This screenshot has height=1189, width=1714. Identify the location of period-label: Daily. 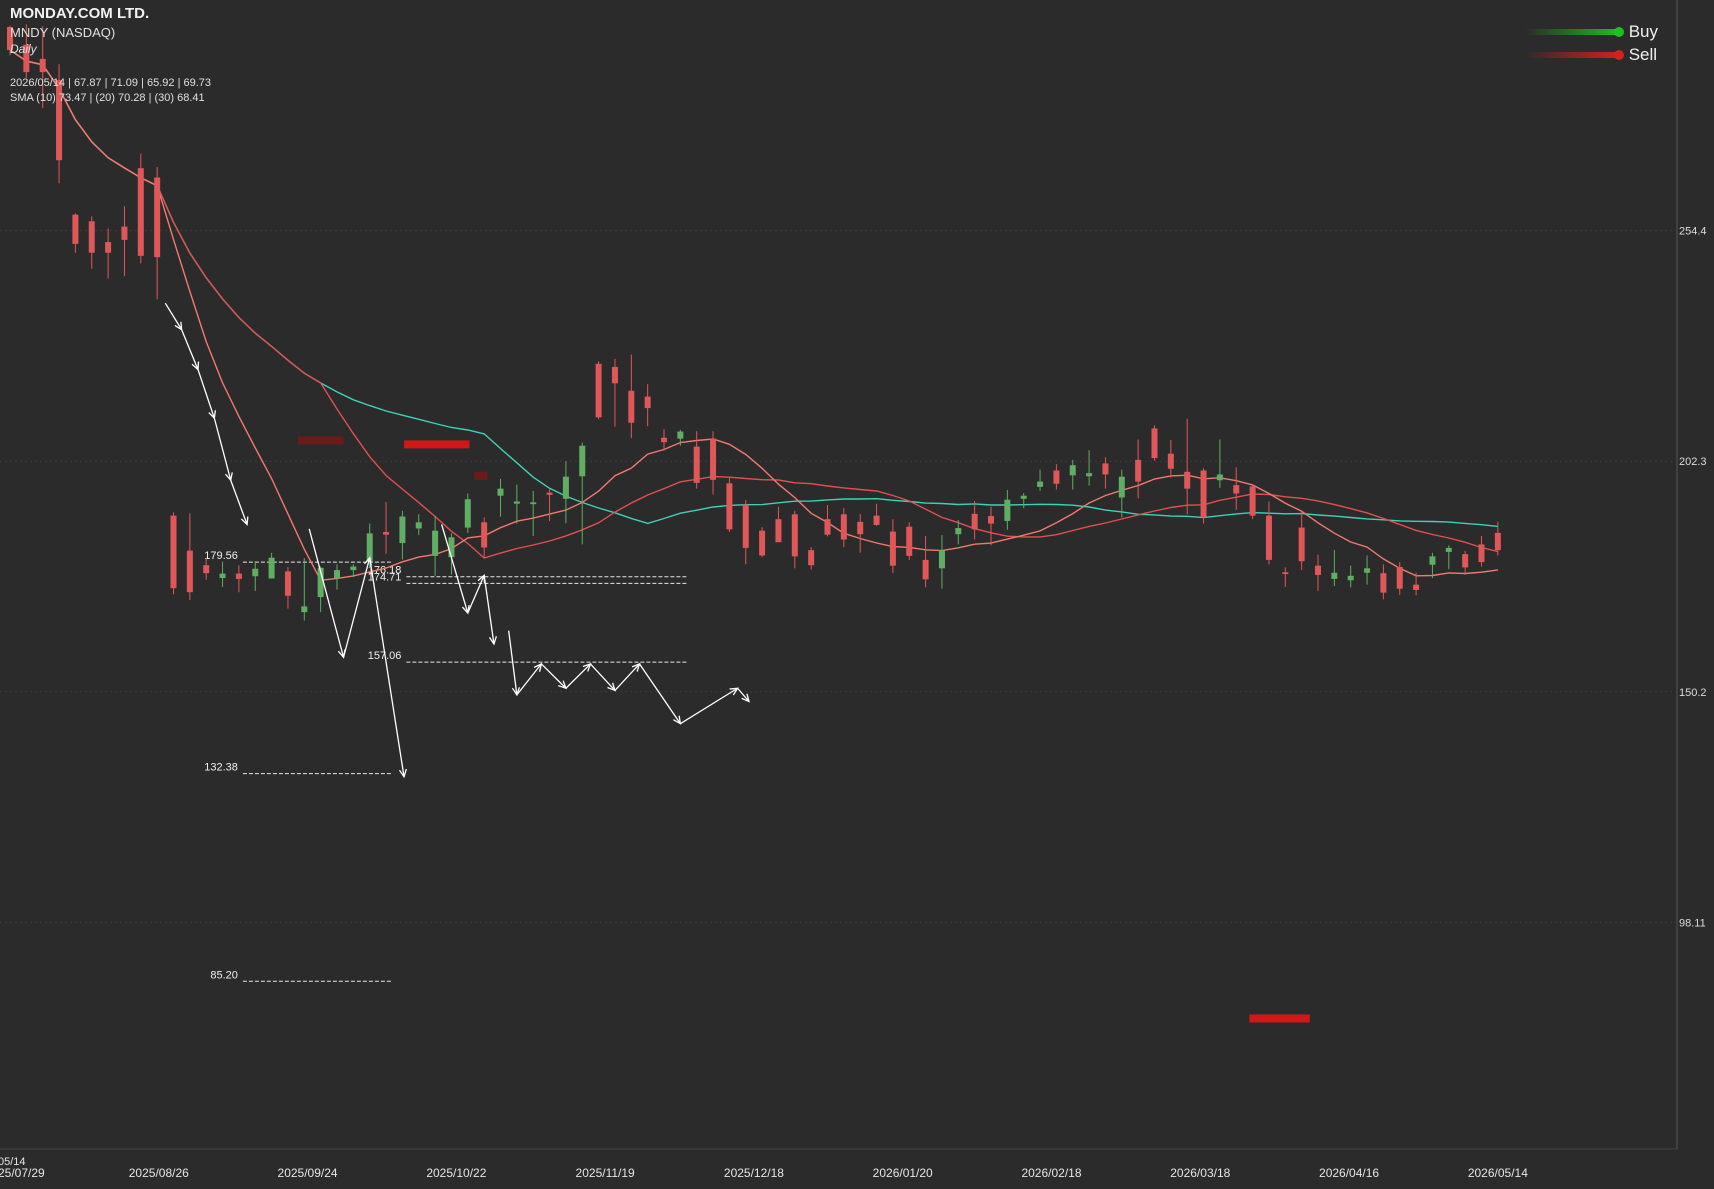
(23, 49).